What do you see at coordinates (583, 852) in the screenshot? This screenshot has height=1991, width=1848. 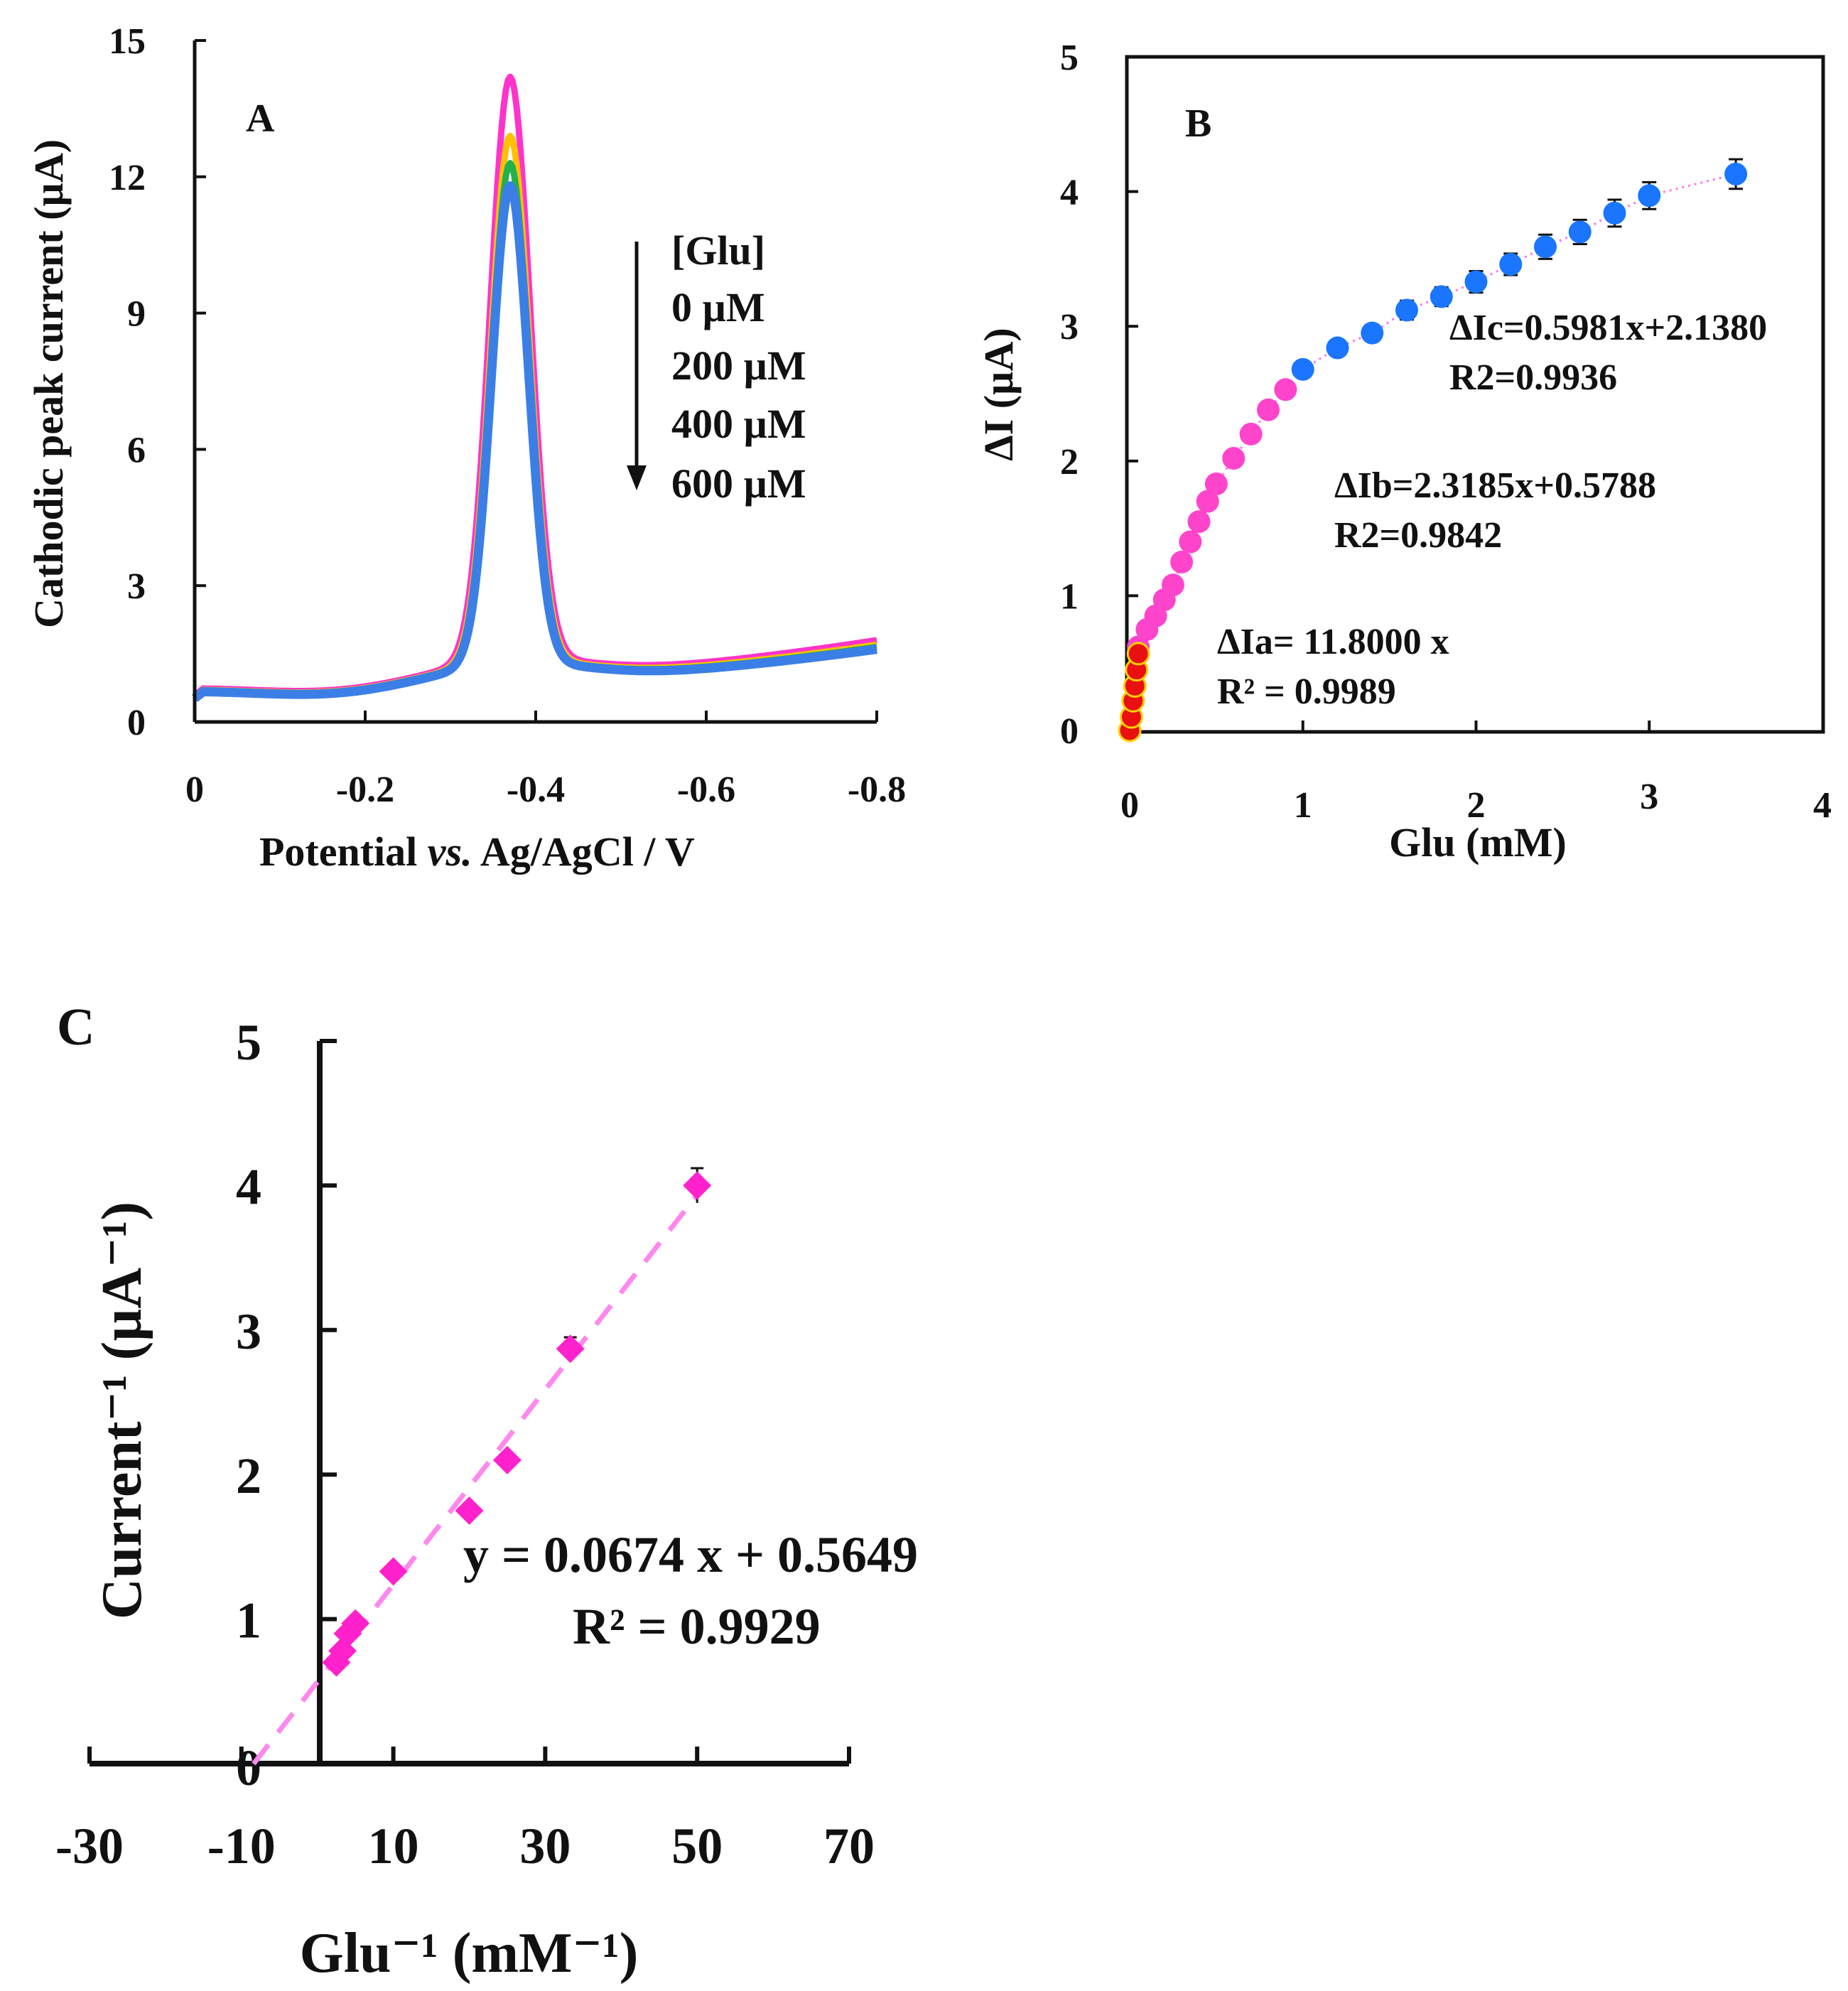 I see `panel-a-xlabel-part3: Ag/AgCl / V` at bounding box center [583, 852].